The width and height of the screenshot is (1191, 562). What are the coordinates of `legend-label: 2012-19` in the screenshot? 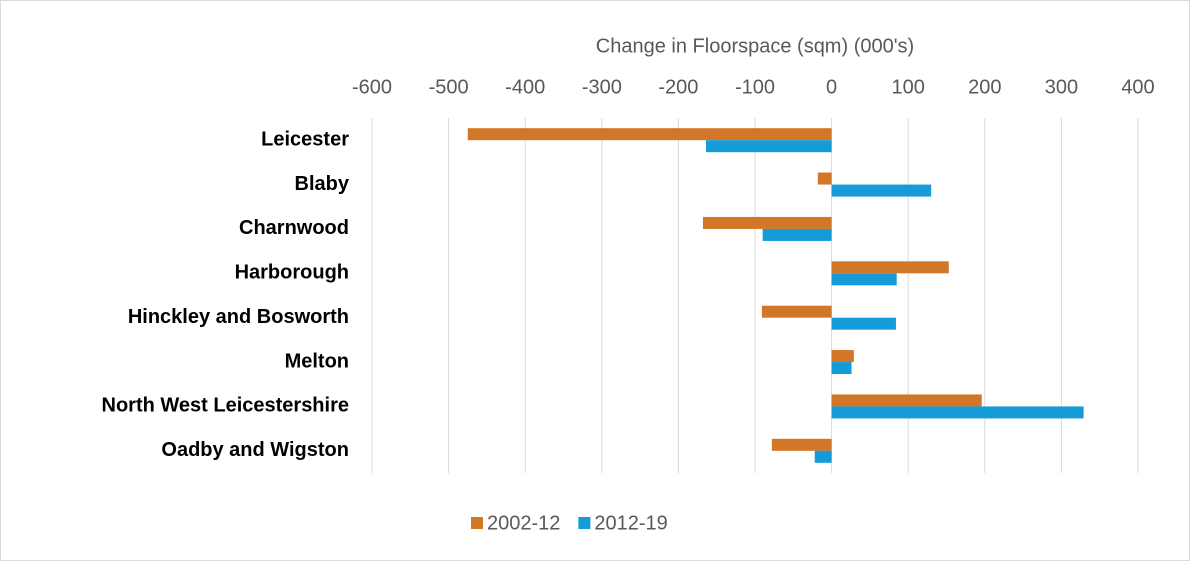 It's located at (630, 523).